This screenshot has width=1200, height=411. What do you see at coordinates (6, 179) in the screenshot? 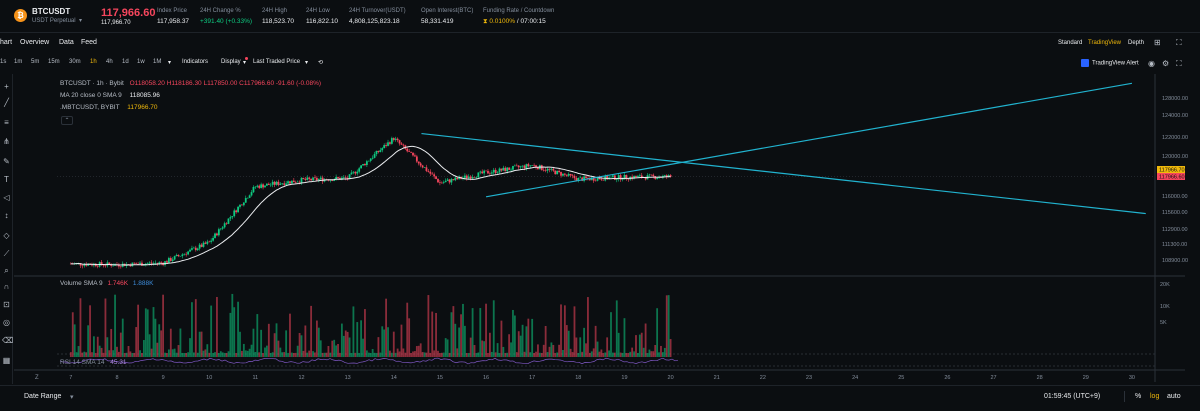
I see `text-icon: T` at bounding box center [6, 179].